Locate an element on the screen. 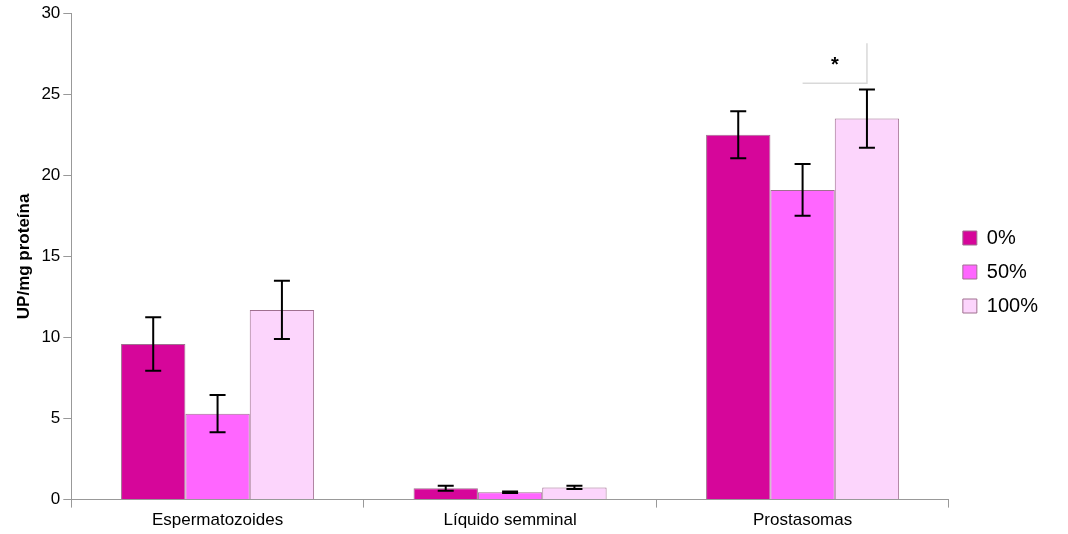 The width and height of the screenshot is (1068, 534). x-tick-label: Espermatozoides is located at coordinates (217, 520).